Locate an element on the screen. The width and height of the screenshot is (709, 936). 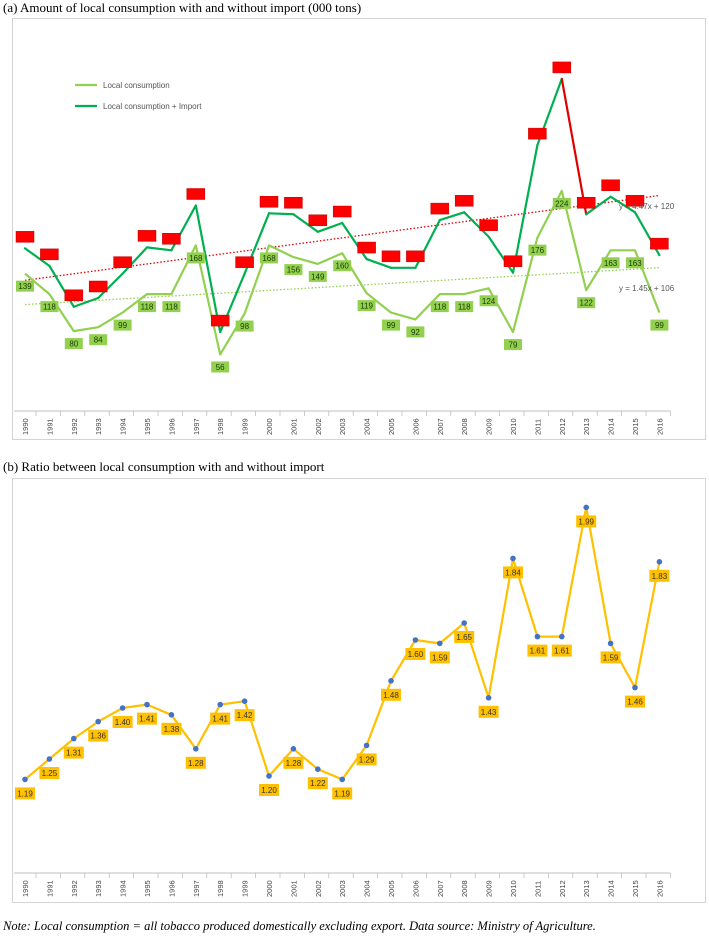
x-tick-label: 1993 is located at coordinates (98, 426).